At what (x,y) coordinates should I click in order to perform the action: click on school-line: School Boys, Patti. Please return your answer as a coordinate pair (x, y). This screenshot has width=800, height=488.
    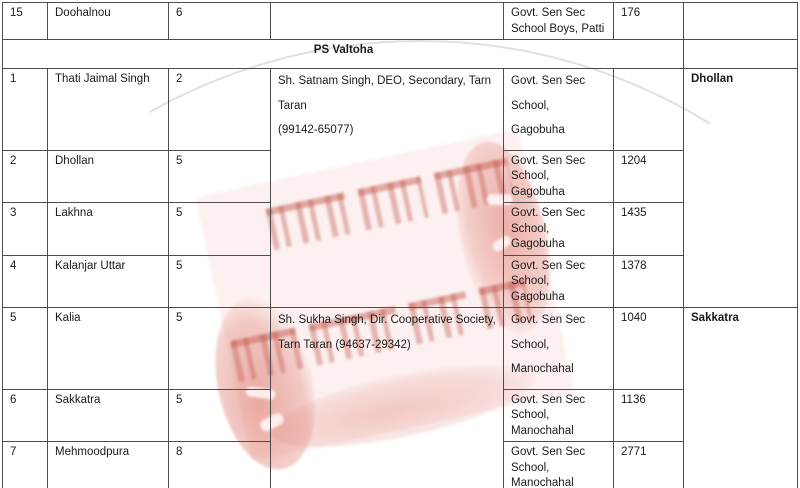
    Looking at the image, I should click on (558, 28).